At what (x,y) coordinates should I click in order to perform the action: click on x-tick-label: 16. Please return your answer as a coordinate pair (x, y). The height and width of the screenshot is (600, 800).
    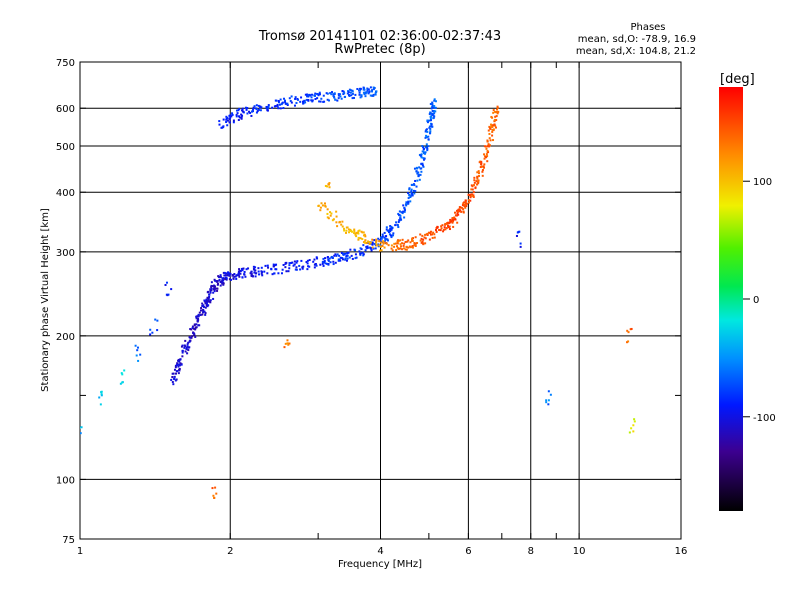
    Looking at the image, I should click on (681, 551).